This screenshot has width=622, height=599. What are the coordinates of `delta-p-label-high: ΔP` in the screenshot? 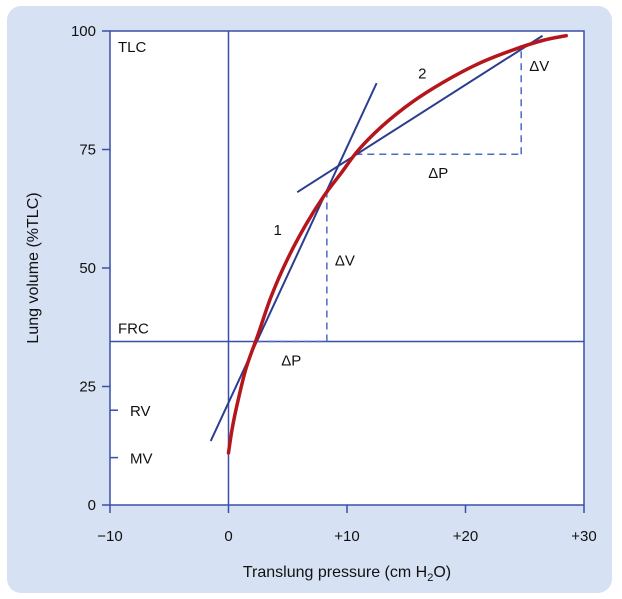 It's located at (438, 173).